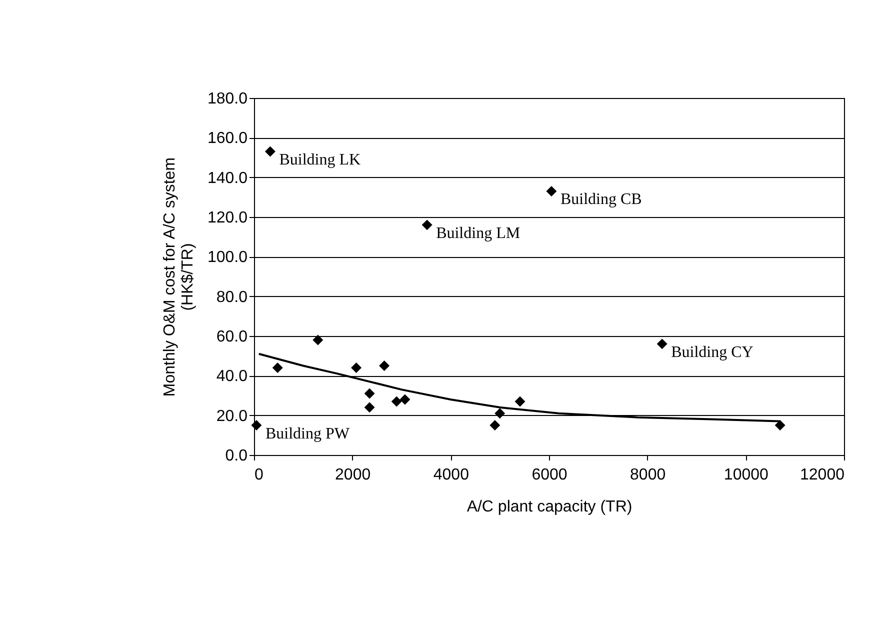 Image resolution: width=883 pixels, height=626 pixels. Describe the element at coordinates (320, 160) in the screenshot. I see `annotation: Building LK` at that location.